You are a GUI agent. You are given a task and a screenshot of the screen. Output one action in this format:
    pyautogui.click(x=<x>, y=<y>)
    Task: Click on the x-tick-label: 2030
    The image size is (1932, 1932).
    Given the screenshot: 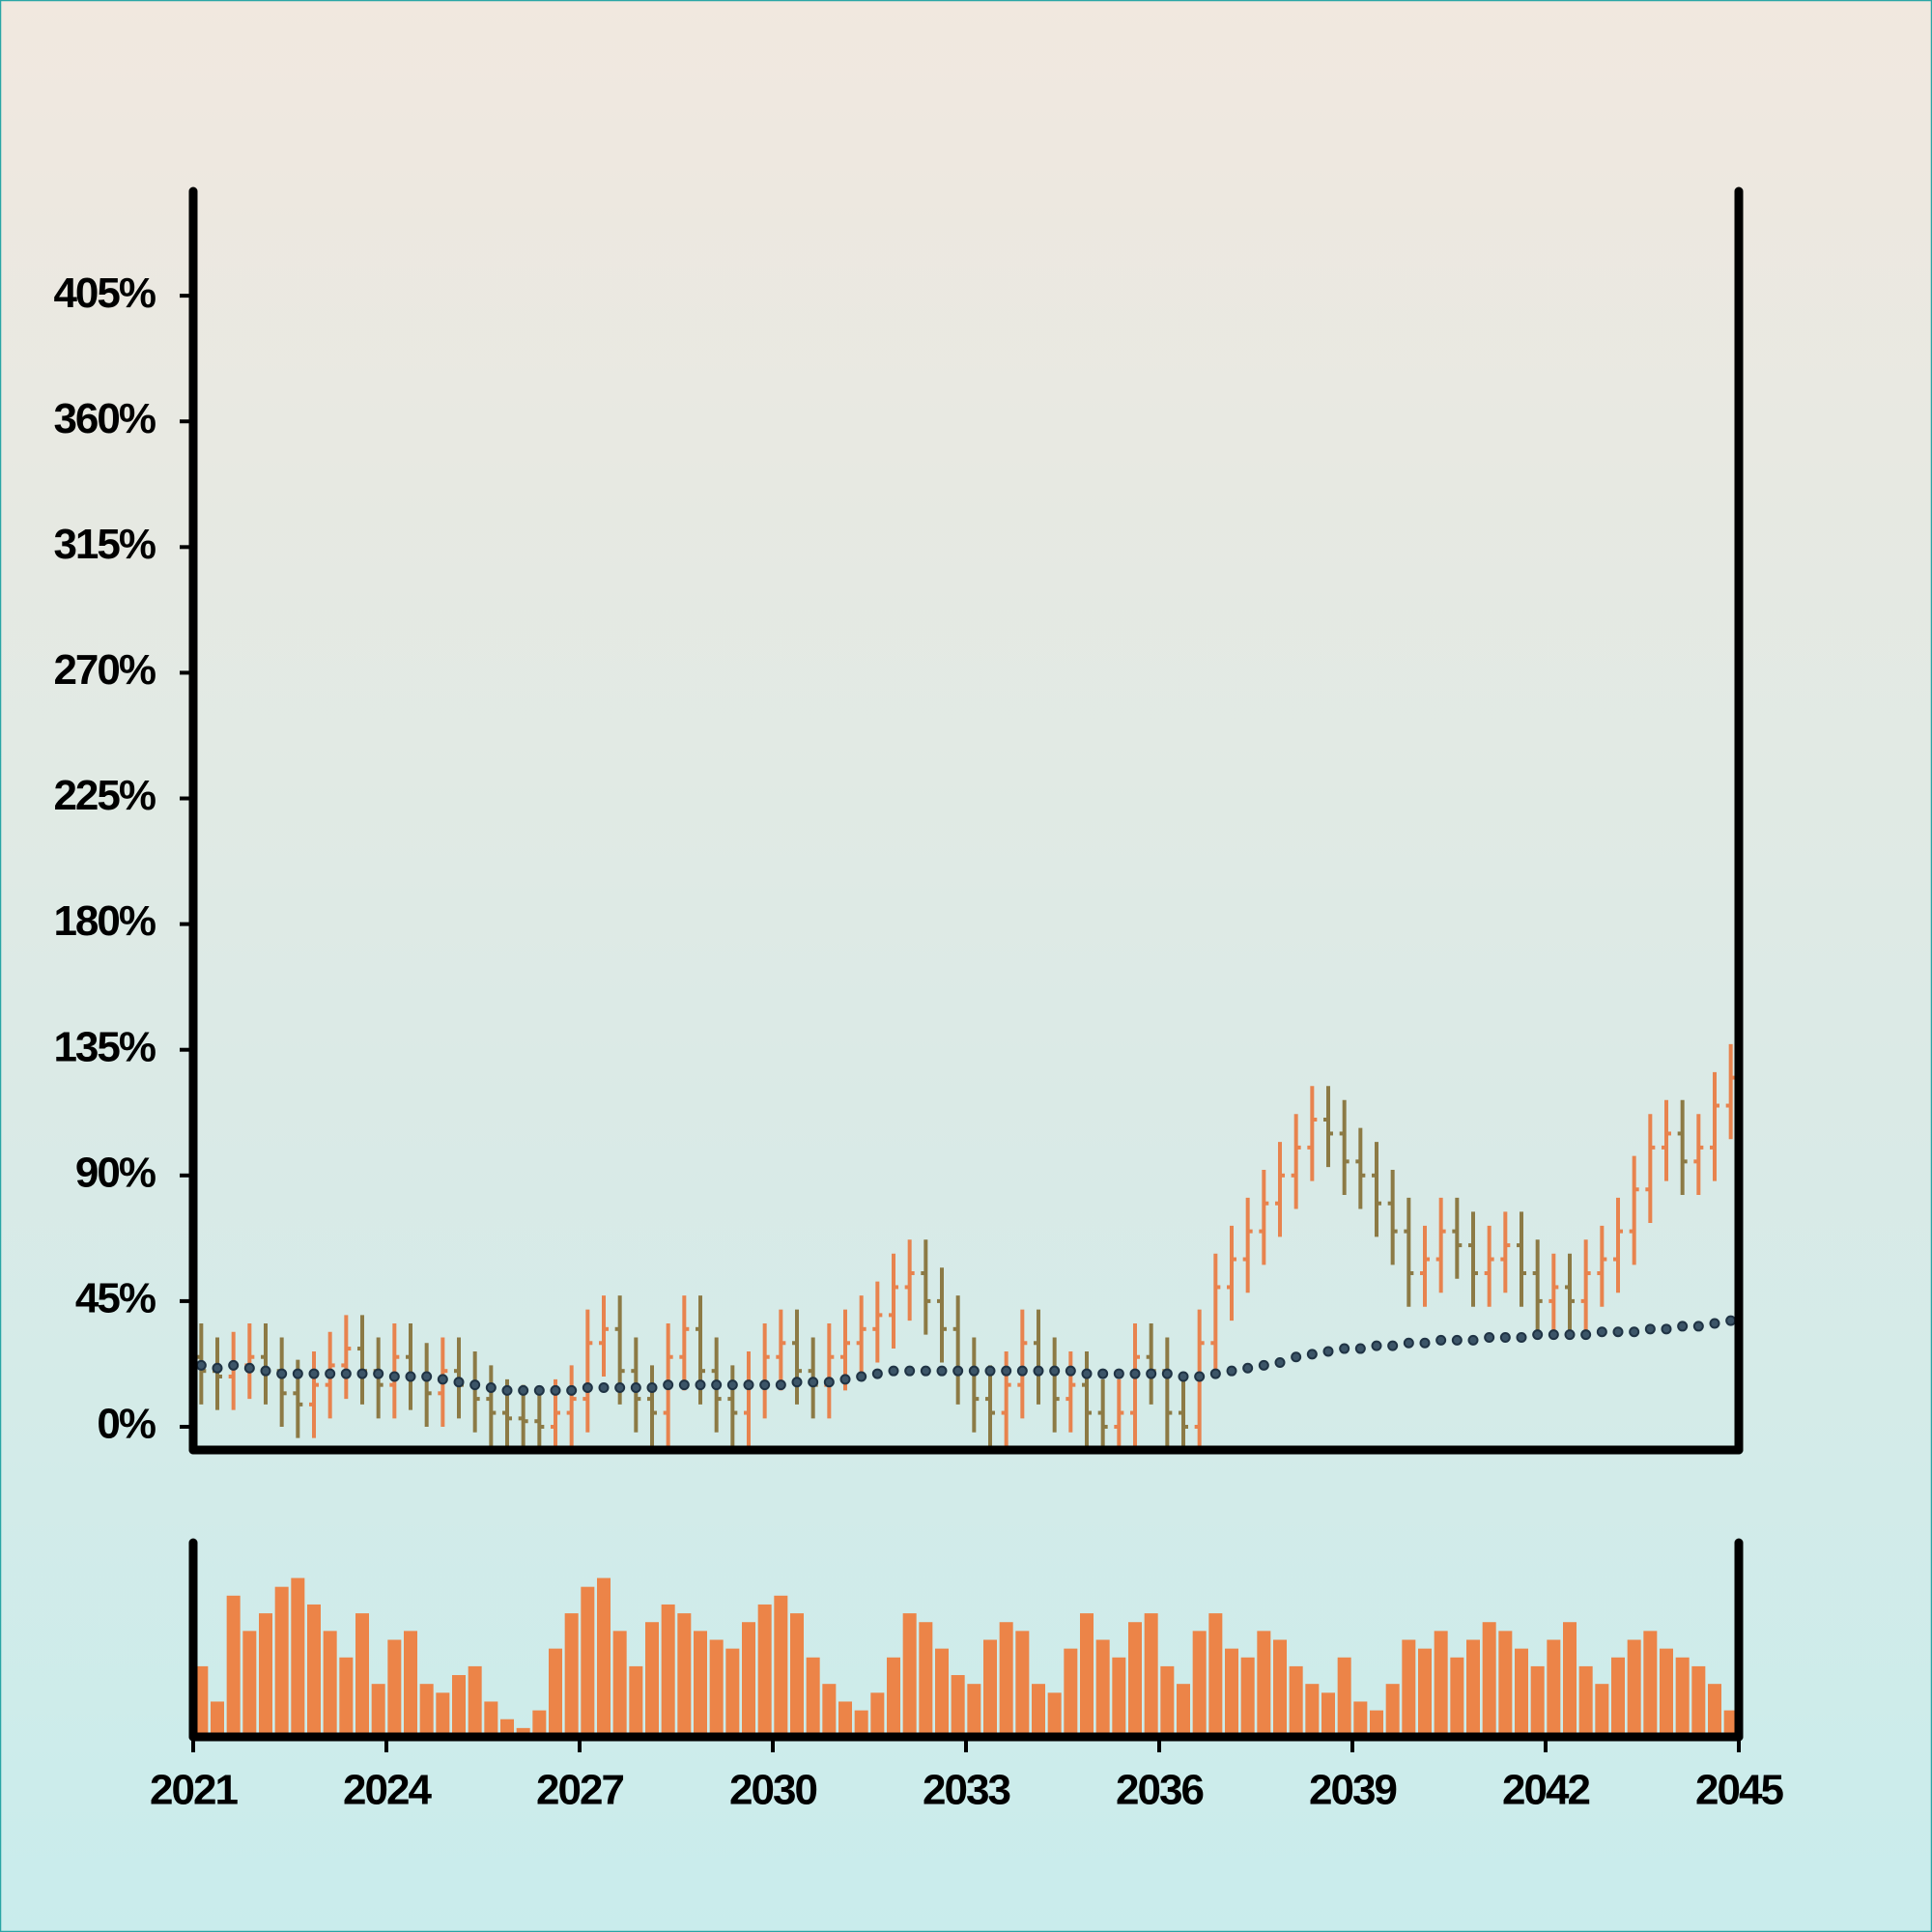 What is the action you would take?
    pyautogui.click(x=772, y=1790)
    